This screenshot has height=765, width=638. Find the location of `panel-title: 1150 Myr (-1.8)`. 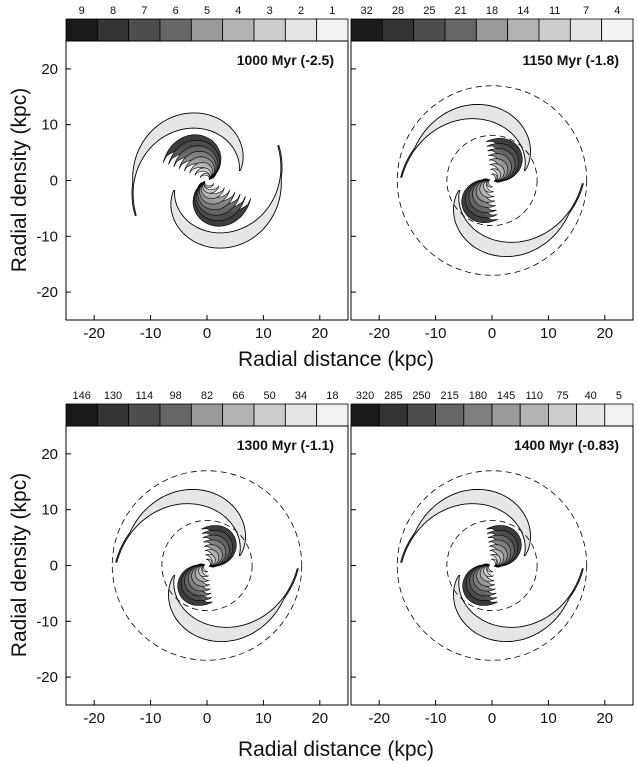

panel-title: 1150 Myr (-1.8) is located at coordinates (571, 60).